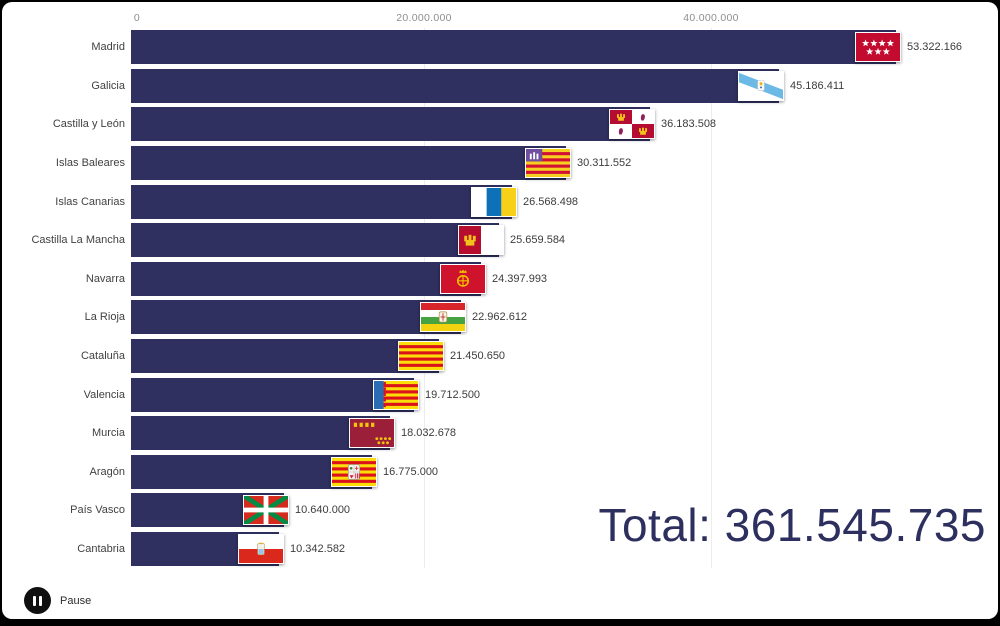 This screenshot has width=1000, height=626. Describe the element at coordinates (287, 356) in the screenshot. I see `bar-cataluna` at that location.